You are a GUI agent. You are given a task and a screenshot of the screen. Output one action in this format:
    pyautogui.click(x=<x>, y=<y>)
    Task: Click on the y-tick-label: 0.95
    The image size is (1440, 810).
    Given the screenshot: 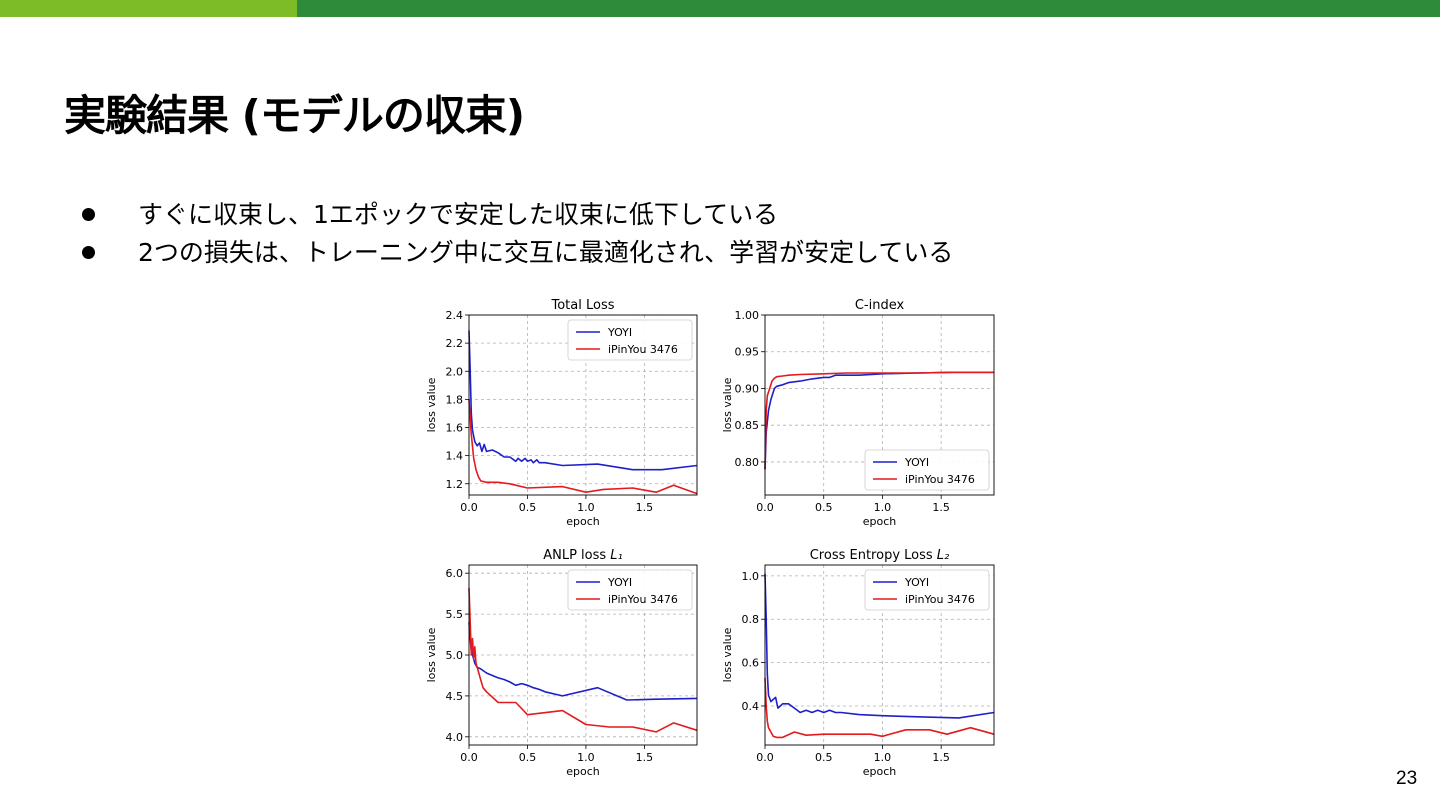 What is the action you would take?
    pyautogui.click(x=747, y=352)
    